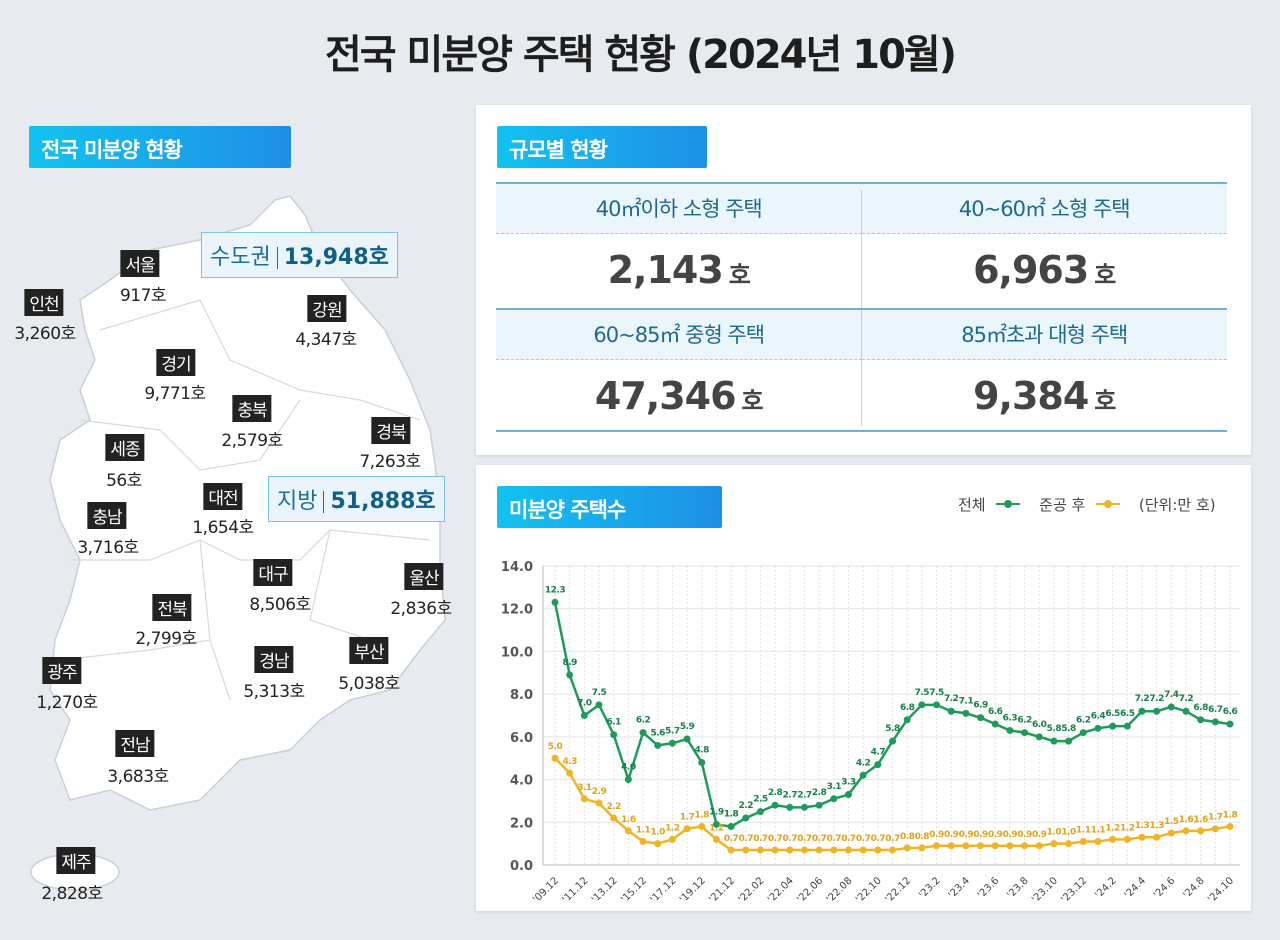 Image resolution: width=1280 pixels, height=940 pixels. I want to click on data-label: 1.3, so click(1156, 826).